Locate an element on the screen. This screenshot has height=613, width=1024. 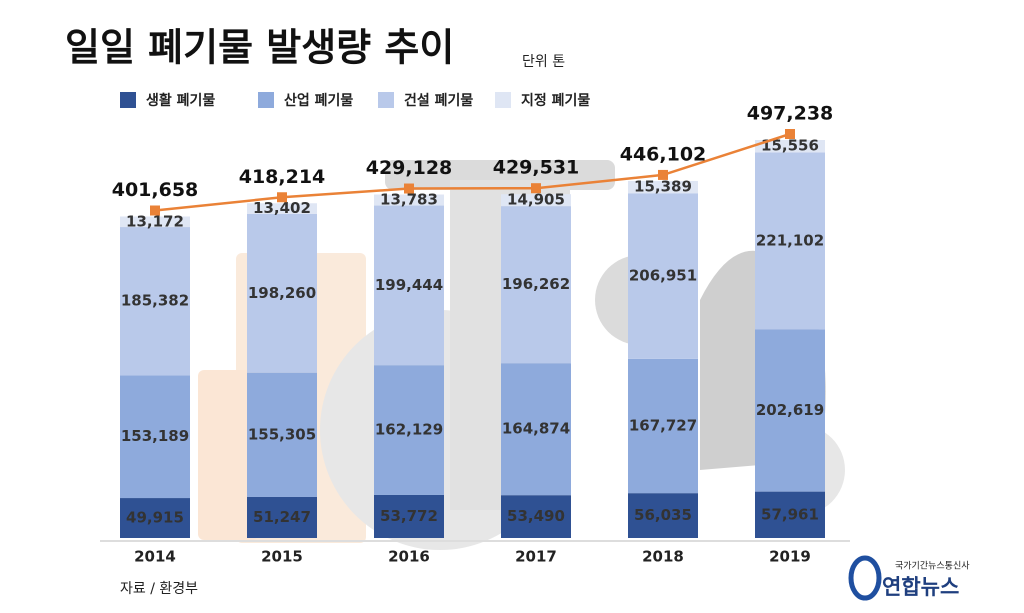
total-label: 418,214 is located at coordinates (282, 177).